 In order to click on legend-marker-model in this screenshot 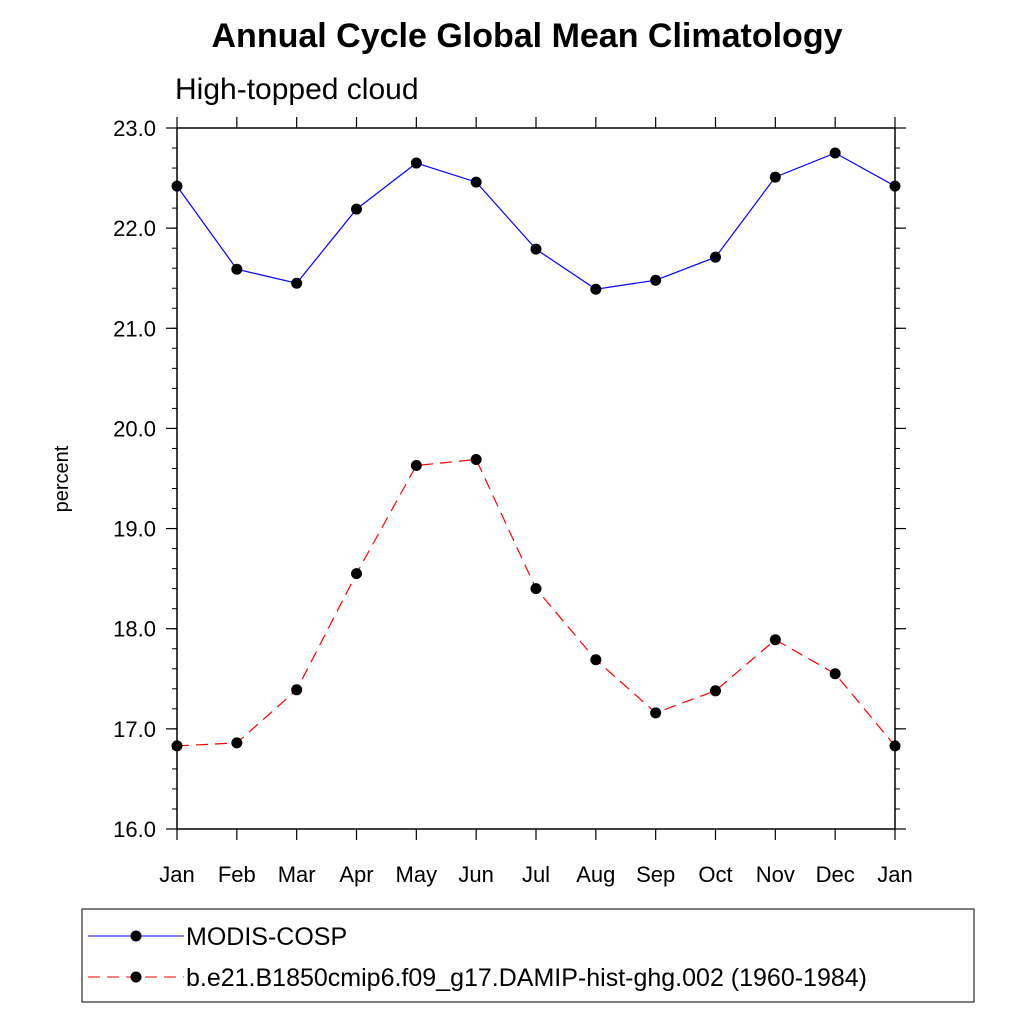, I will do `click(136, 977)`.